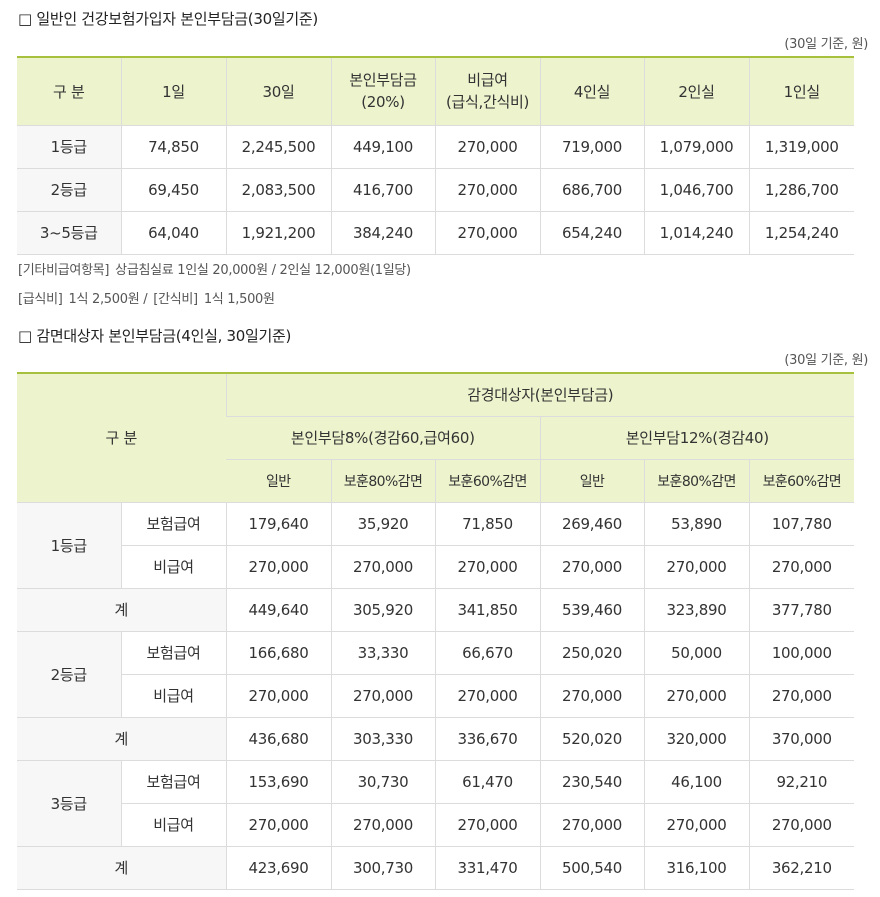  I want to click on header-30day: 30일, so click(278, 91).